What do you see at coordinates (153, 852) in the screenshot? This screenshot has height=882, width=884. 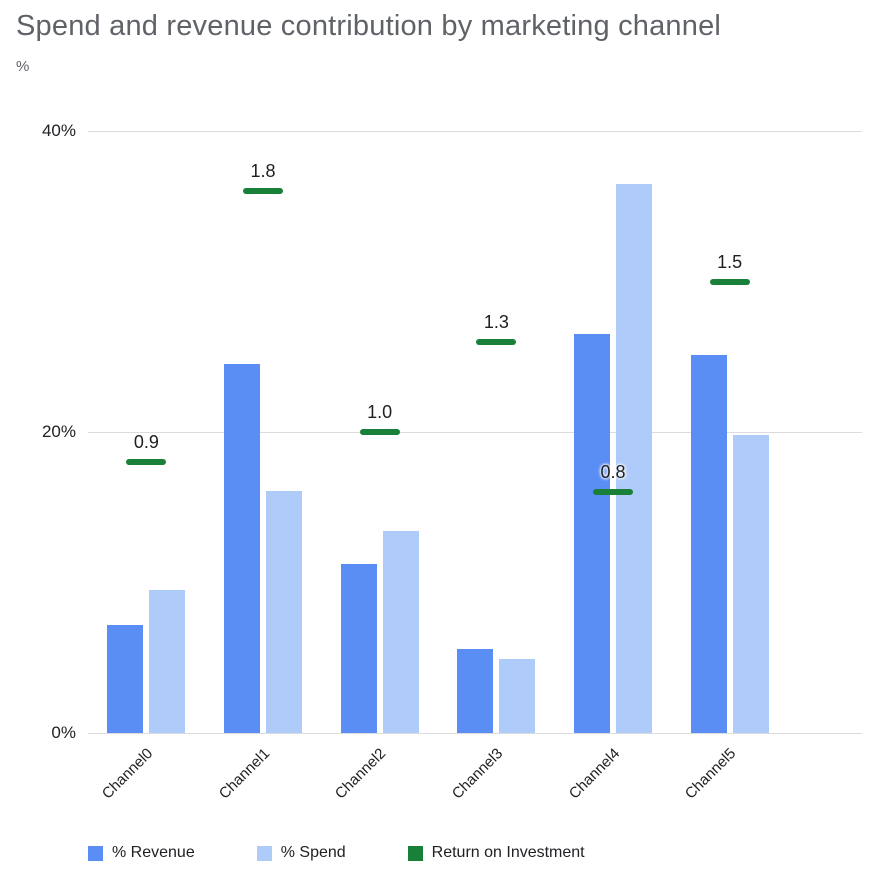 I see `legend-label-revenue: % Revenue` at bounding box center [153, 852].